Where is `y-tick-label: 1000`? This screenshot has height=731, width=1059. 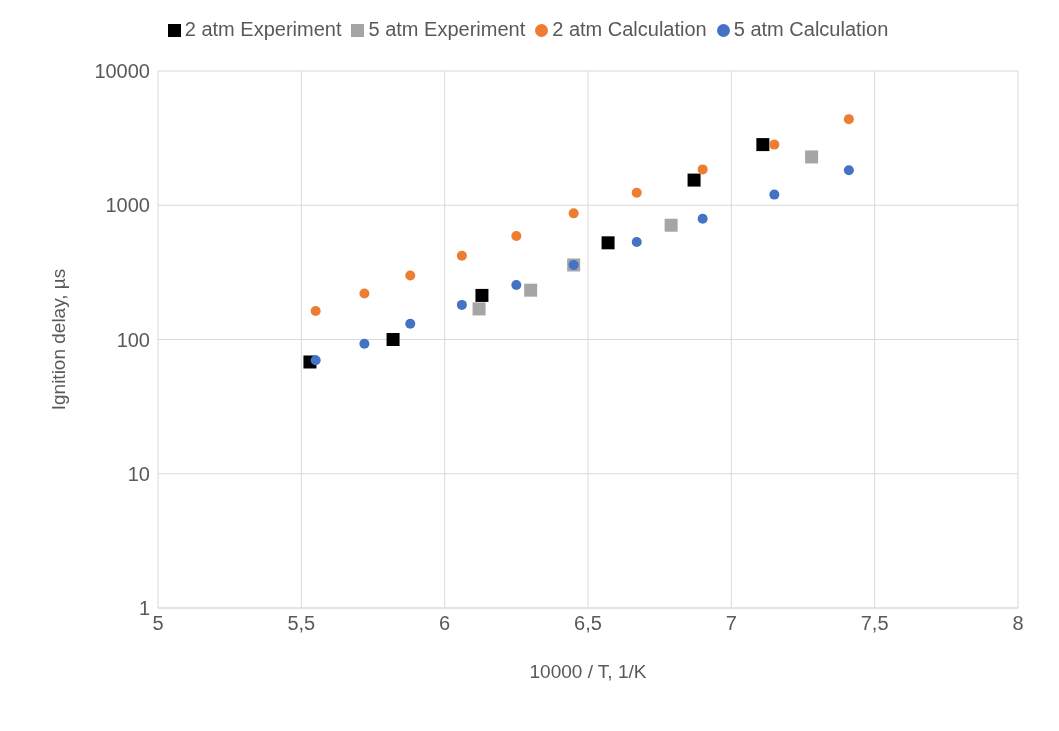 y-tick-label: 1000 is located at coordinates (127, 205).